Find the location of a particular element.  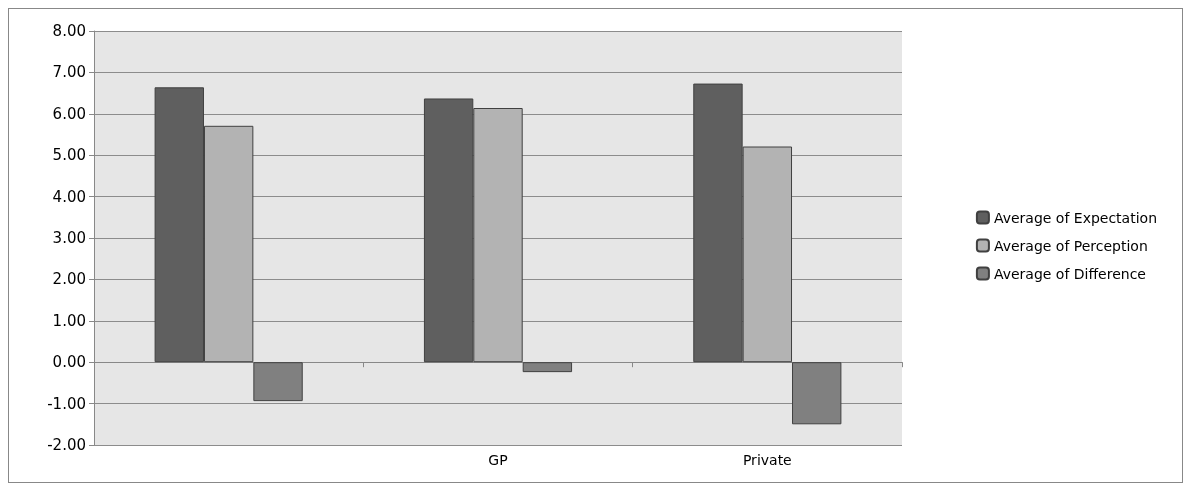

x-tick-label: Private is located at coordinates (767, 460).